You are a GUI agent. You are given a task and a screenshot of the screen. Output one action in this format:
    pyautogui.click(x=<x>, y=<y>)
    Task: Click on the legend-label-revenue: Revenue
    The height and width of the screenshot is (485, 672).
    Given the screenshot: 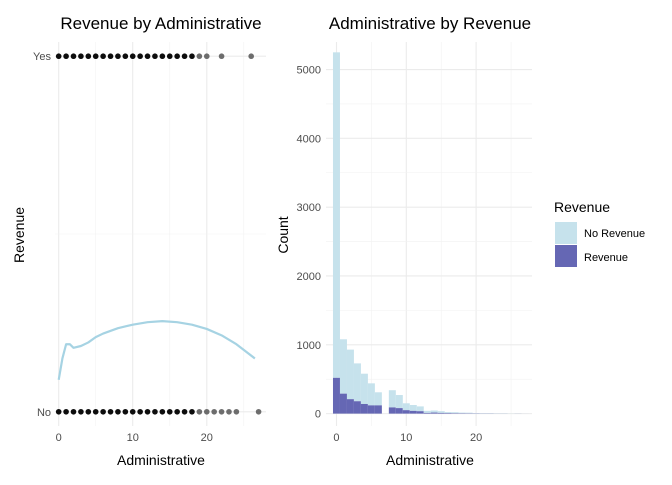 What is the action you would take?
    pyautogui.click(x=606, y=258)
    